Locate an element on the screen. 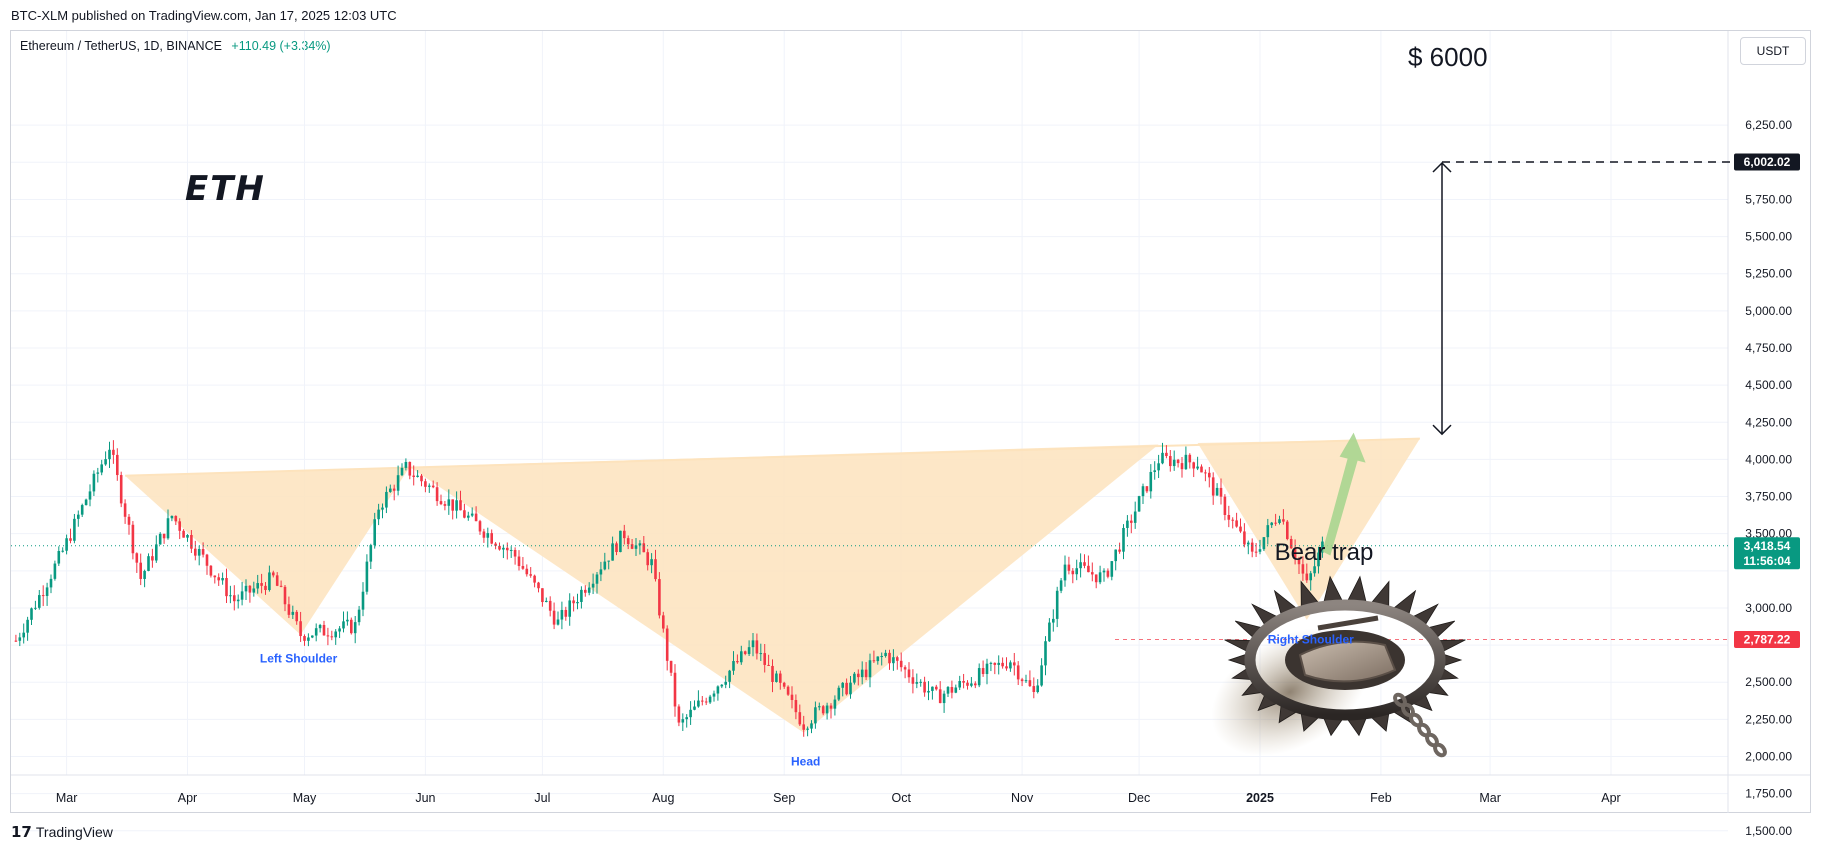  symbol-name: Ethereum / TetherUS, 1D, BINANCE is located at coordinates (121, 46).